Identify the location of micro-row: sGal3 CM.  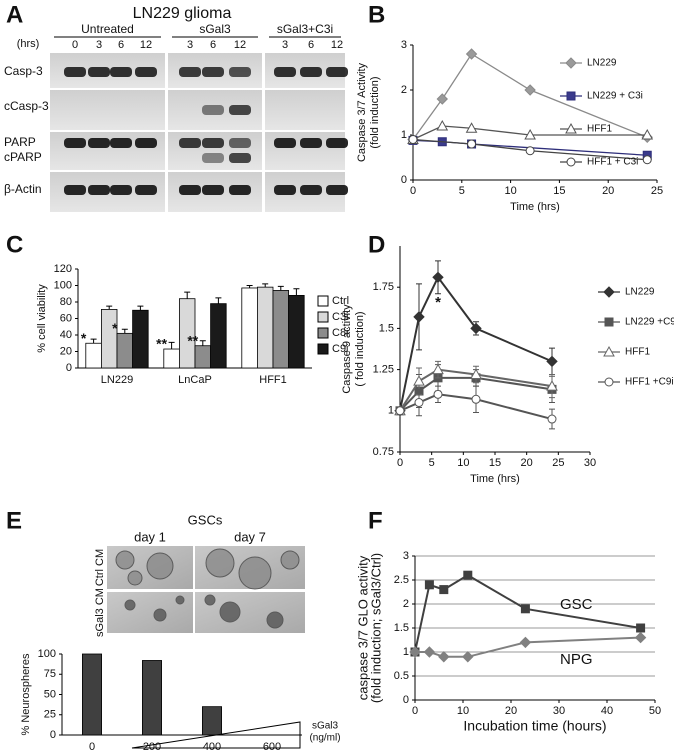
(100, 612).